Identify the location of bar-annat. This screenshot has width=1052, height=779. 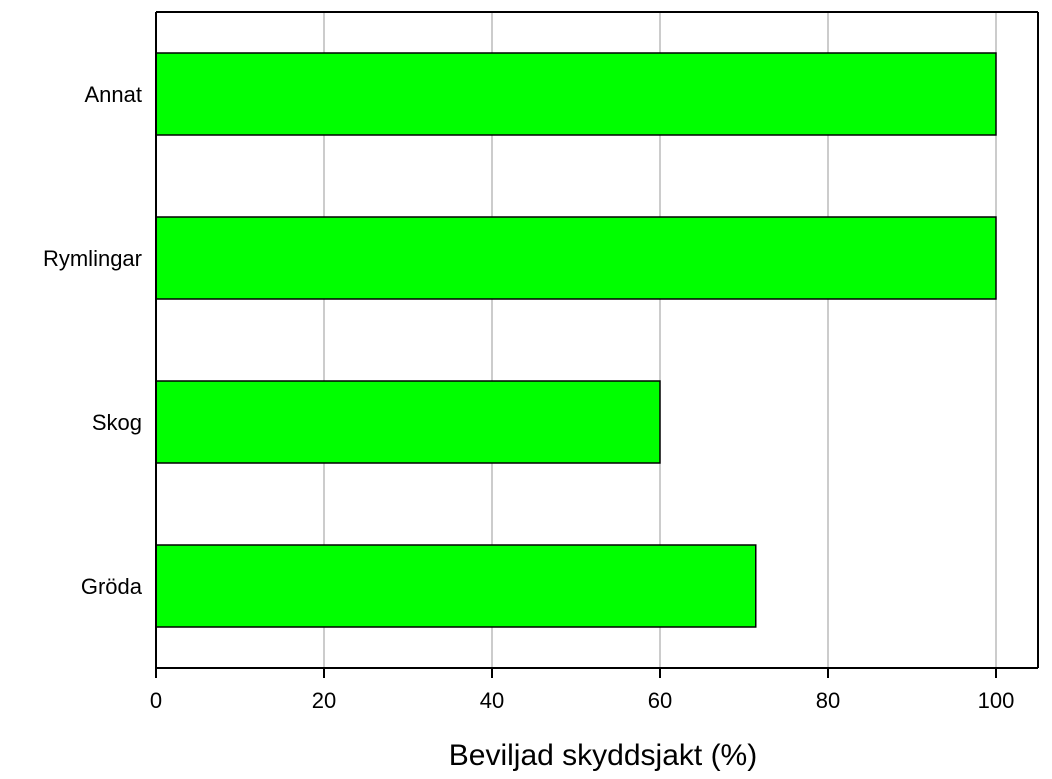
(576, 94).